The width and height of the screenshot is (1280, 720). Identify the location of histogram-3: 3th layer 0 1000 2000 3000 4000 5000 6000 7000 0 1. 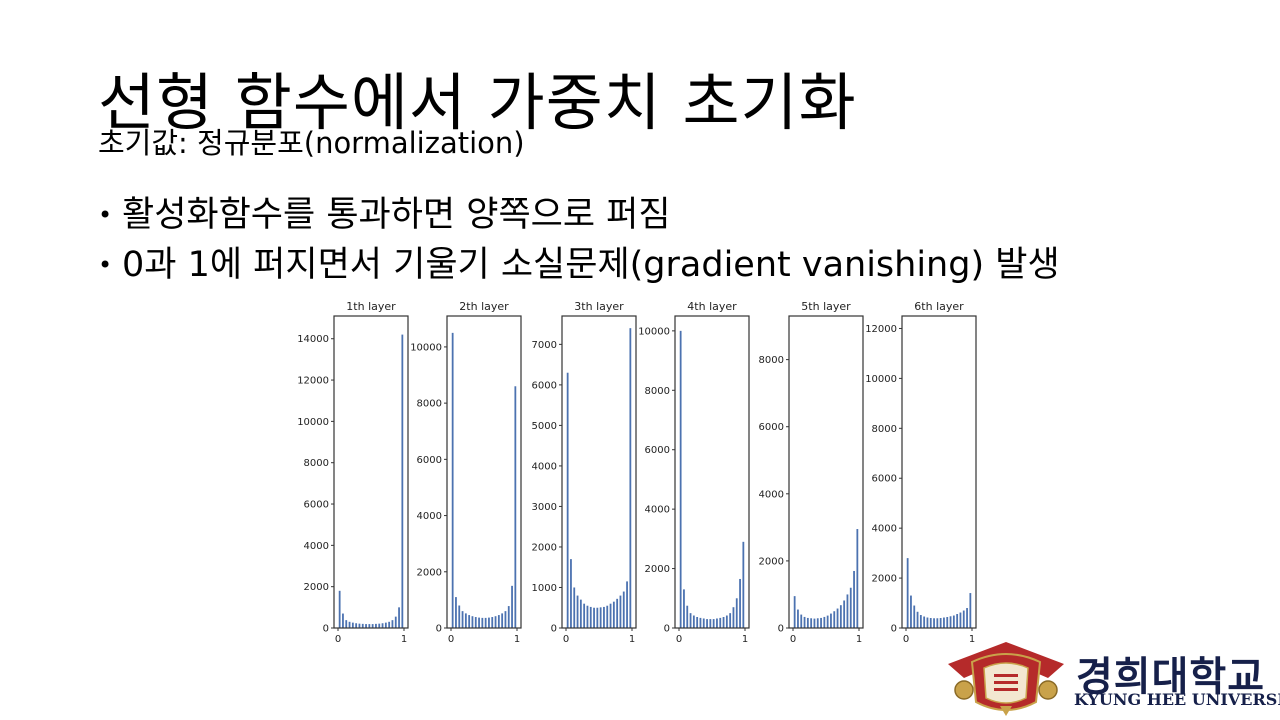
(584, 472).